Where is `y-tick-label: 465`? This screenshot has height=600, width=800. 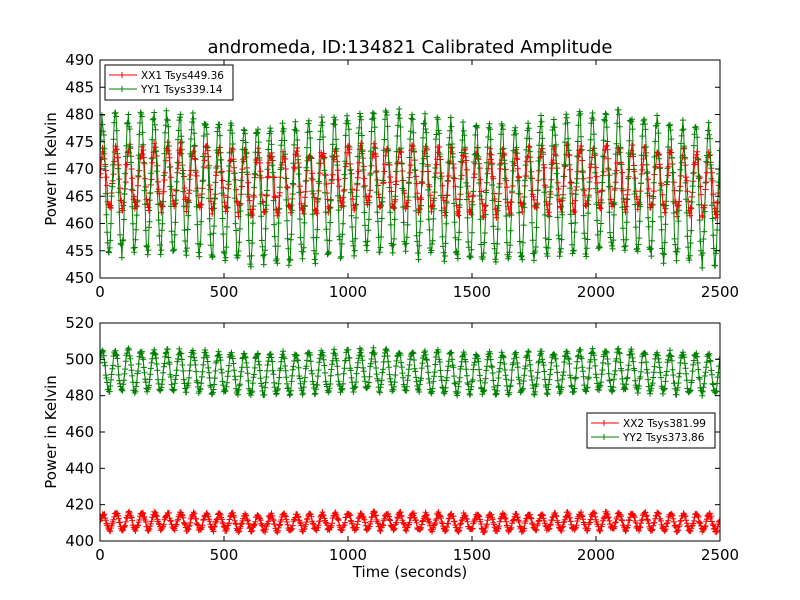 y-tick-label: 465 is located at coordinates (79, 196).